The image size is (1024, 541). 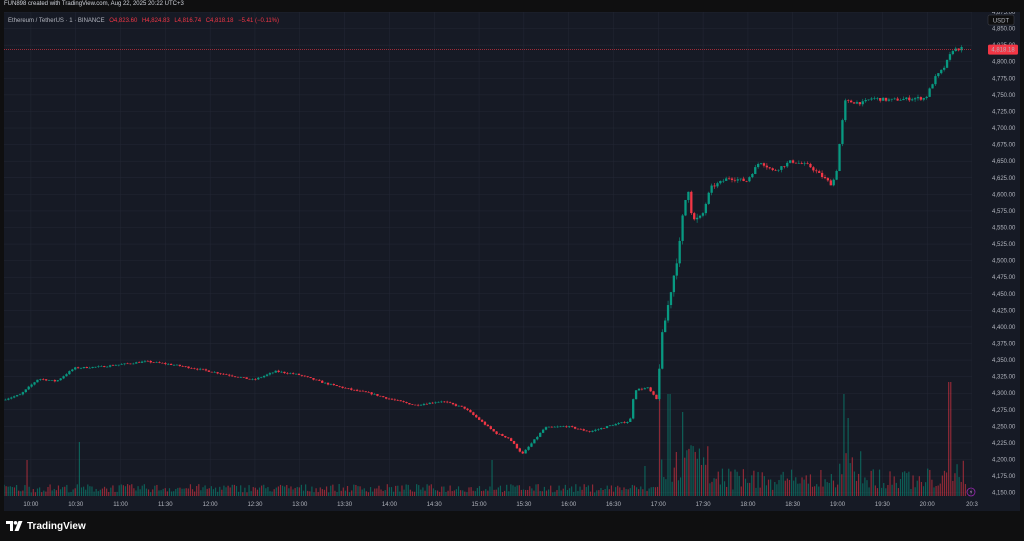 What do you see at coordinates (435, 505) in the screenshot?
I see `time-tick-label: 14:30` at bounding box center [435, 505].